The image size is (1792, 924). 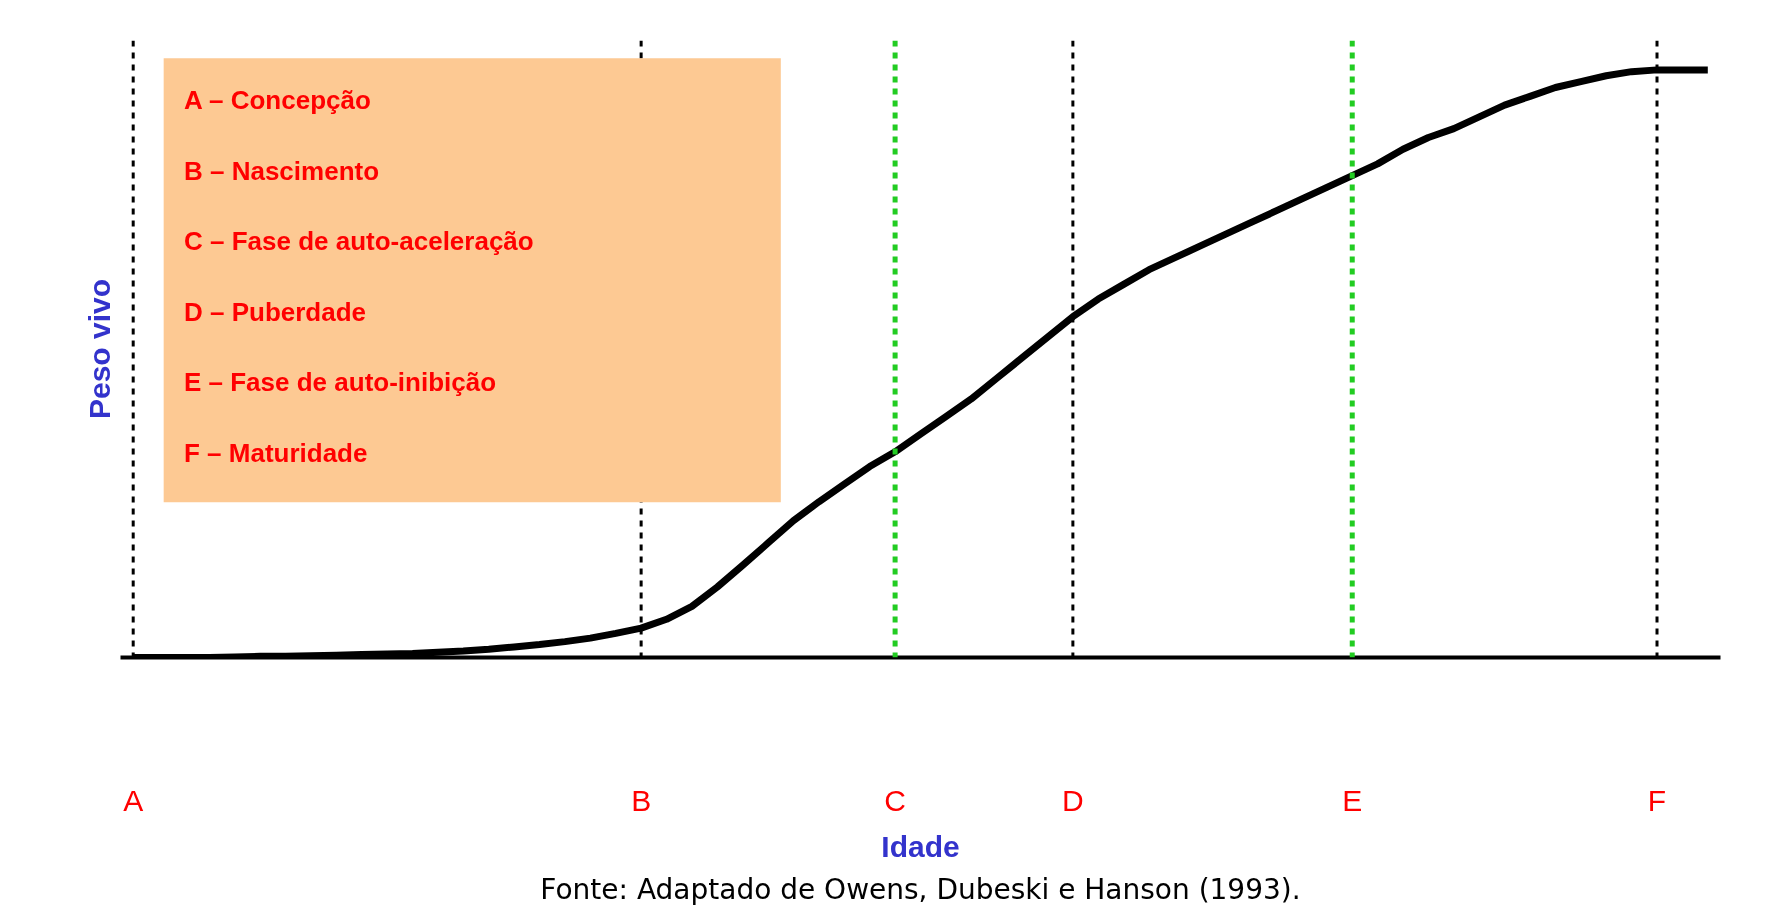 What do you see at coordinates (641, 800) in the screenshot?
I see `x-tick-label: B` at bounding box center [641, 800].